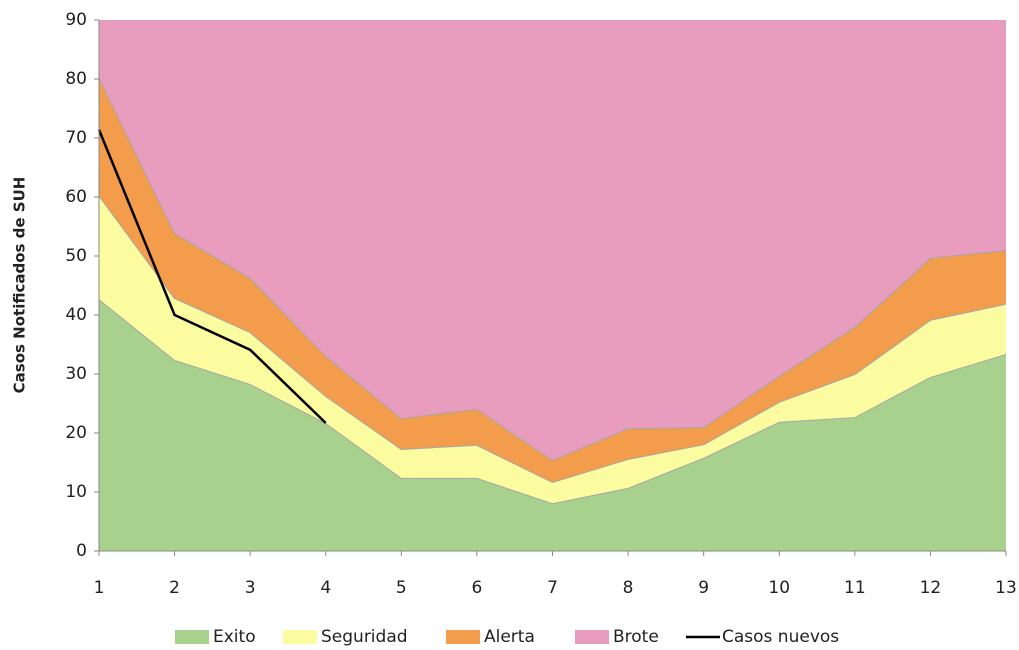 This screenshot has width=1019, height=650. I want to click on x-tick-label: 7, so click(552, 588).